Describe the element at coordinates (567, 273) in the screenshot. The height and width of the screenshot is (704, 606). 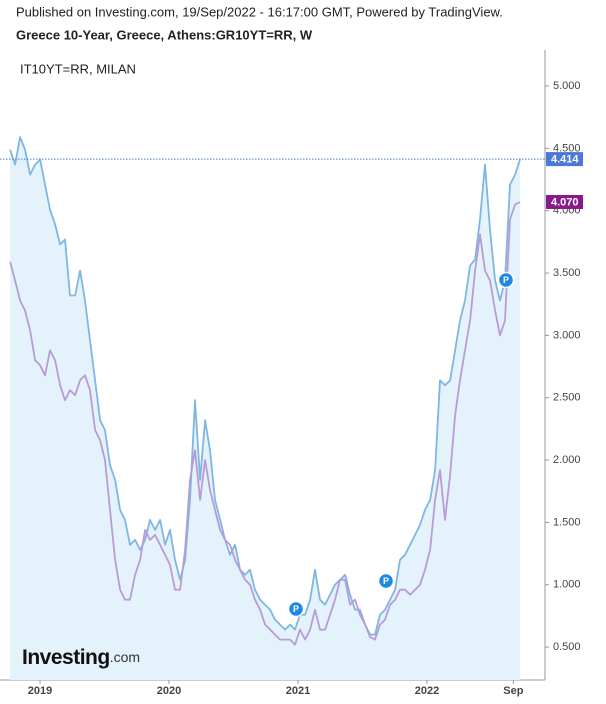
I see `y-tick-label: 3.500` at that location.